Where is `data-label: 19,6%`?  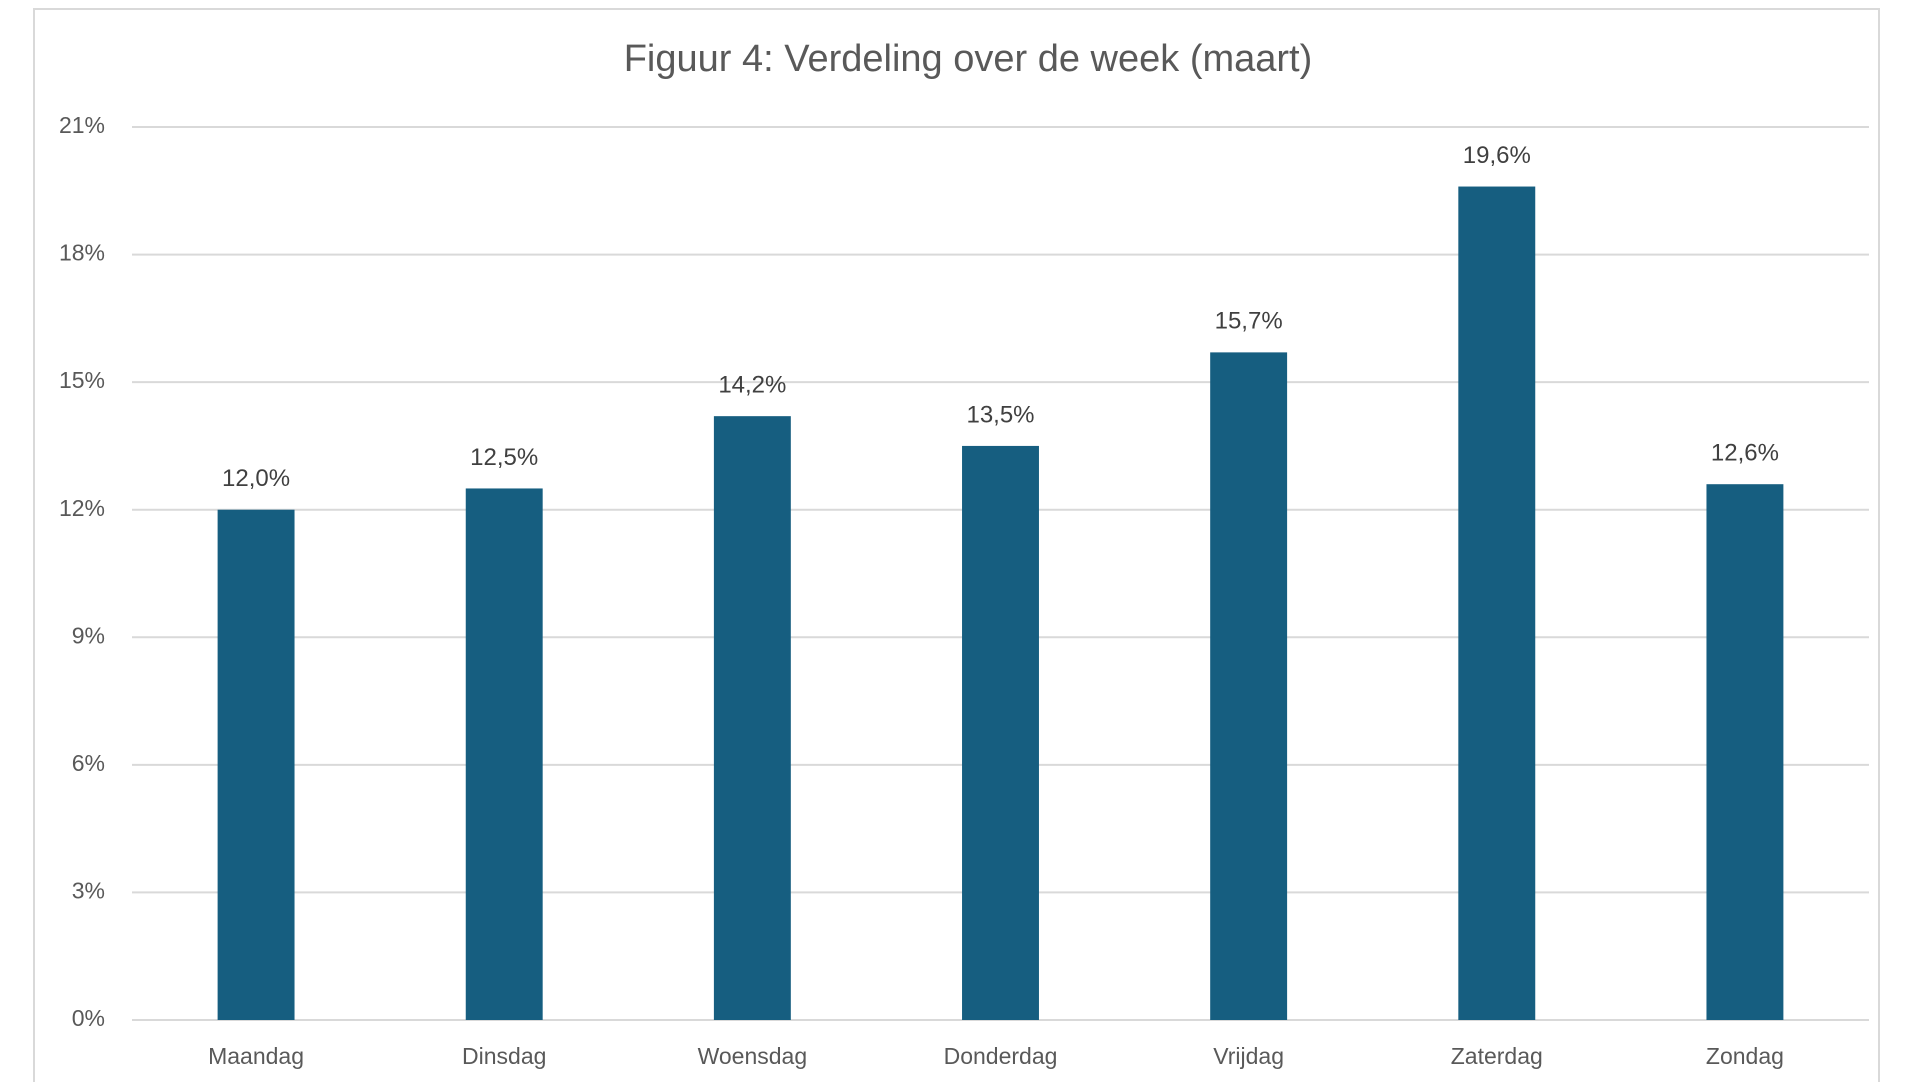 data-label: 19,6% is located at coordinates (1497, 155).